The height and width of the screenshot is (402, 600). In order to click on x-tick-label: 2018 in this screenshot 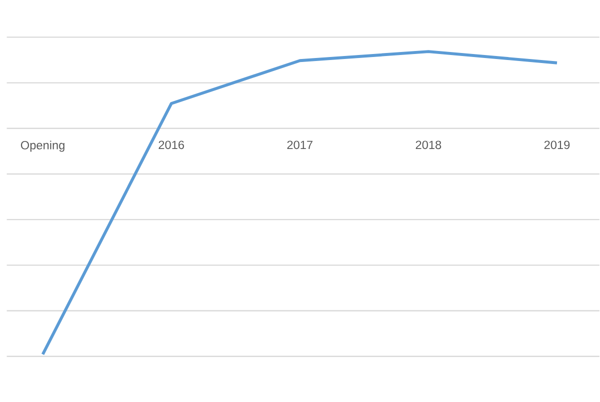, I will do `click(429, 145)`.